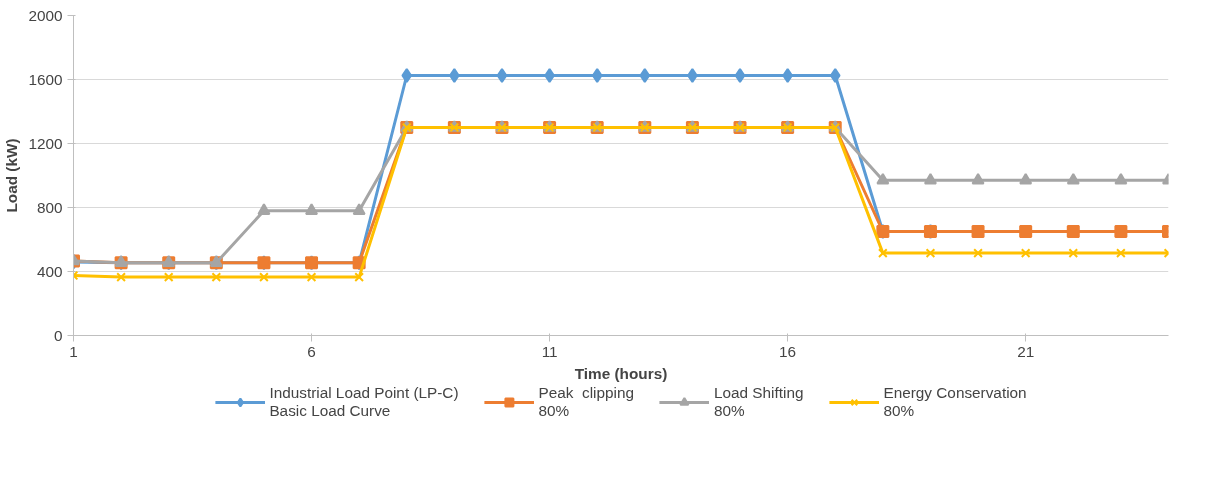 This screenshot has width=1229, height=497. I want to click on y-tick-label: 1200, so click(45, 143).